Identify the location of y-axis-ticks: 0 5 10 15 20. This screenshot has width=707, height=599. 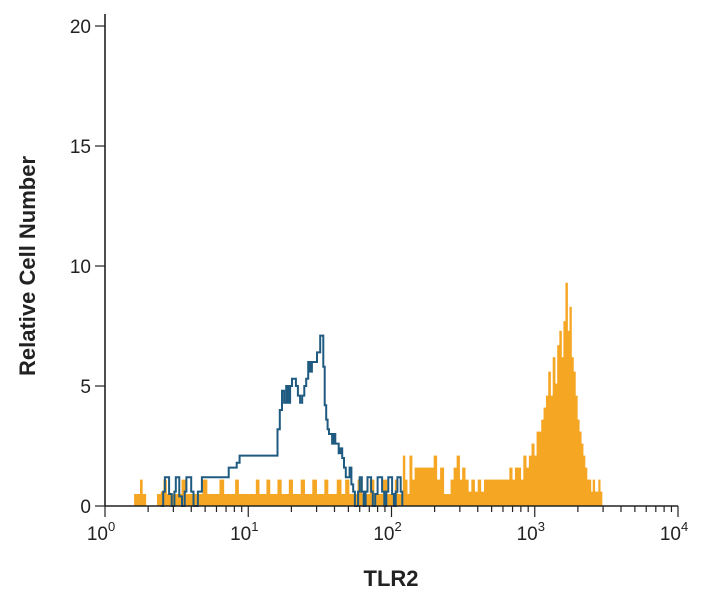
(87, 267).